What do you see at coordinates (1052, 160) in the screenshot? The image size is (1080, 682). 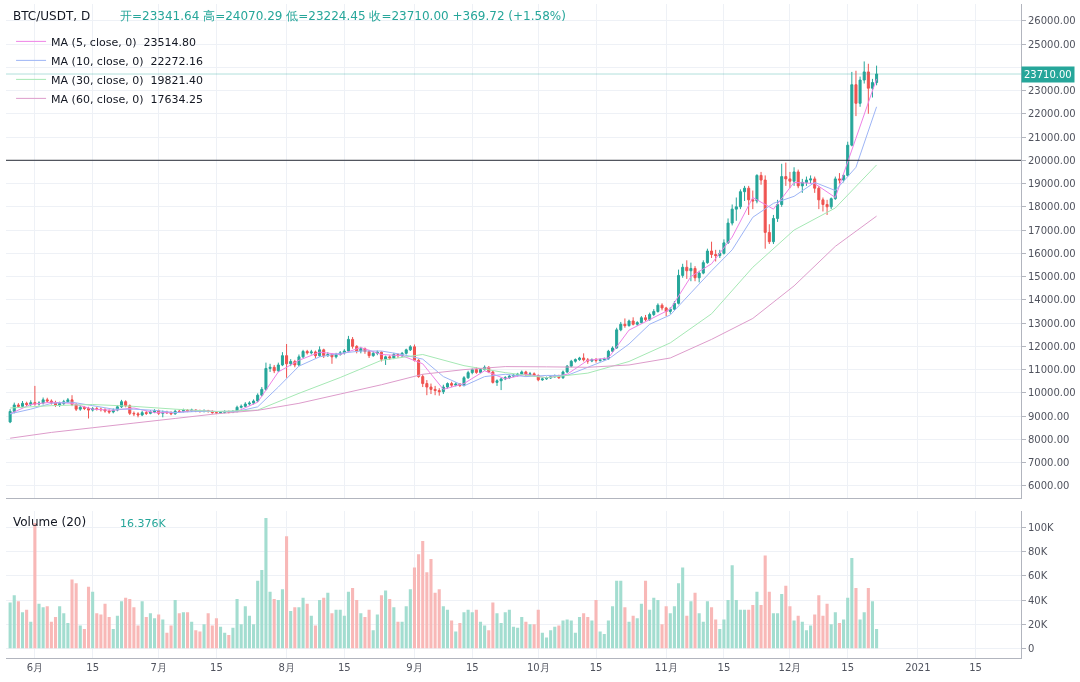 I see `y-tick-label: 20000.00` at bounding box center [1052, 160].